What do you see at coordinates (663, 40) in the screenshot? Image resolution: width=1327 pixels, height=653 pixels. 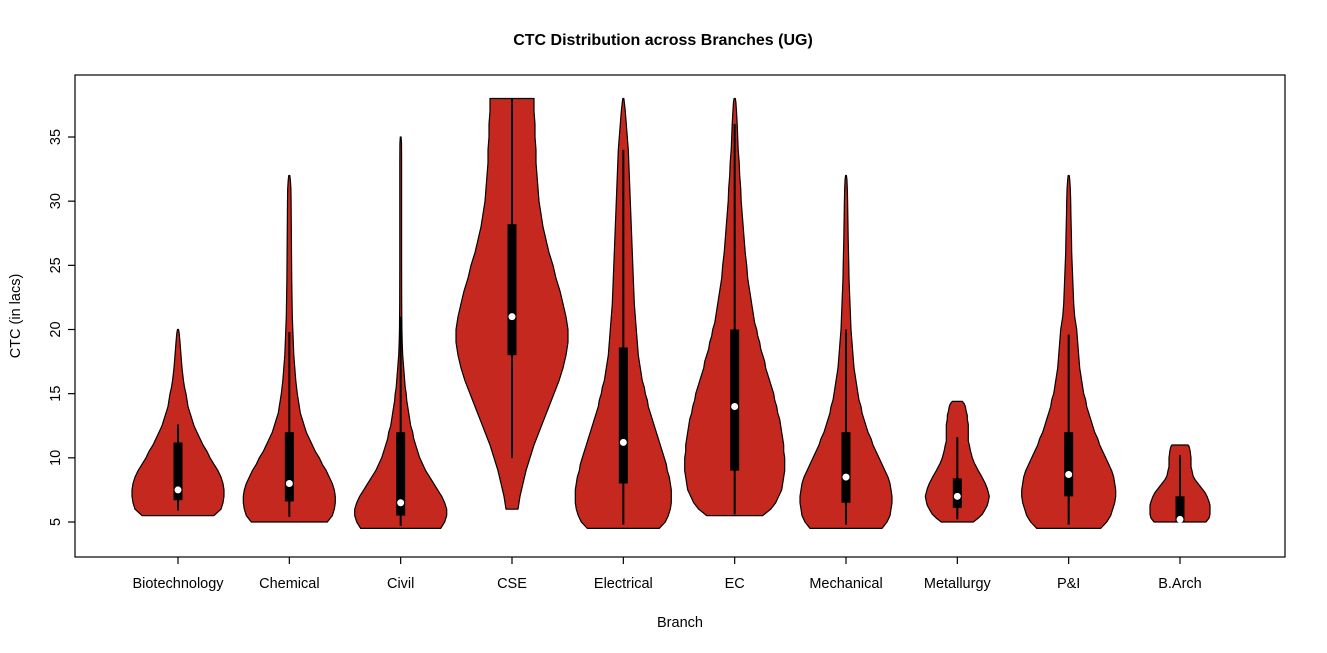 I see `chart-title: CTC Distribution across Branches (UG)` at bounding box center [663, 40].